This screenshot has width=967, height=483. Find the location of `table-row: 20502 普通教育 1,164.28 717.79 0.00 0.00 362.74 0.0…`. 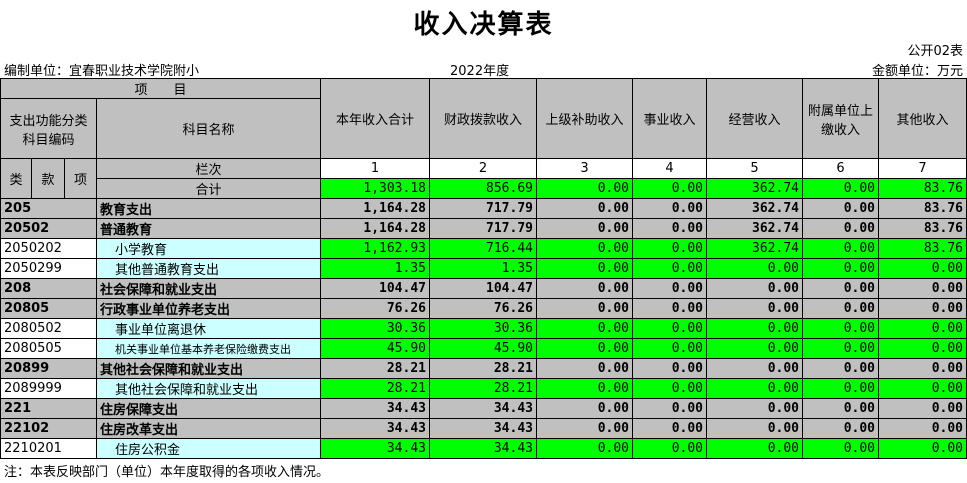

table-row: 20502 普通教育 1,164.28 717.79 0.00 0.00 362.74 0.0… is located at coordinates (483, 228).